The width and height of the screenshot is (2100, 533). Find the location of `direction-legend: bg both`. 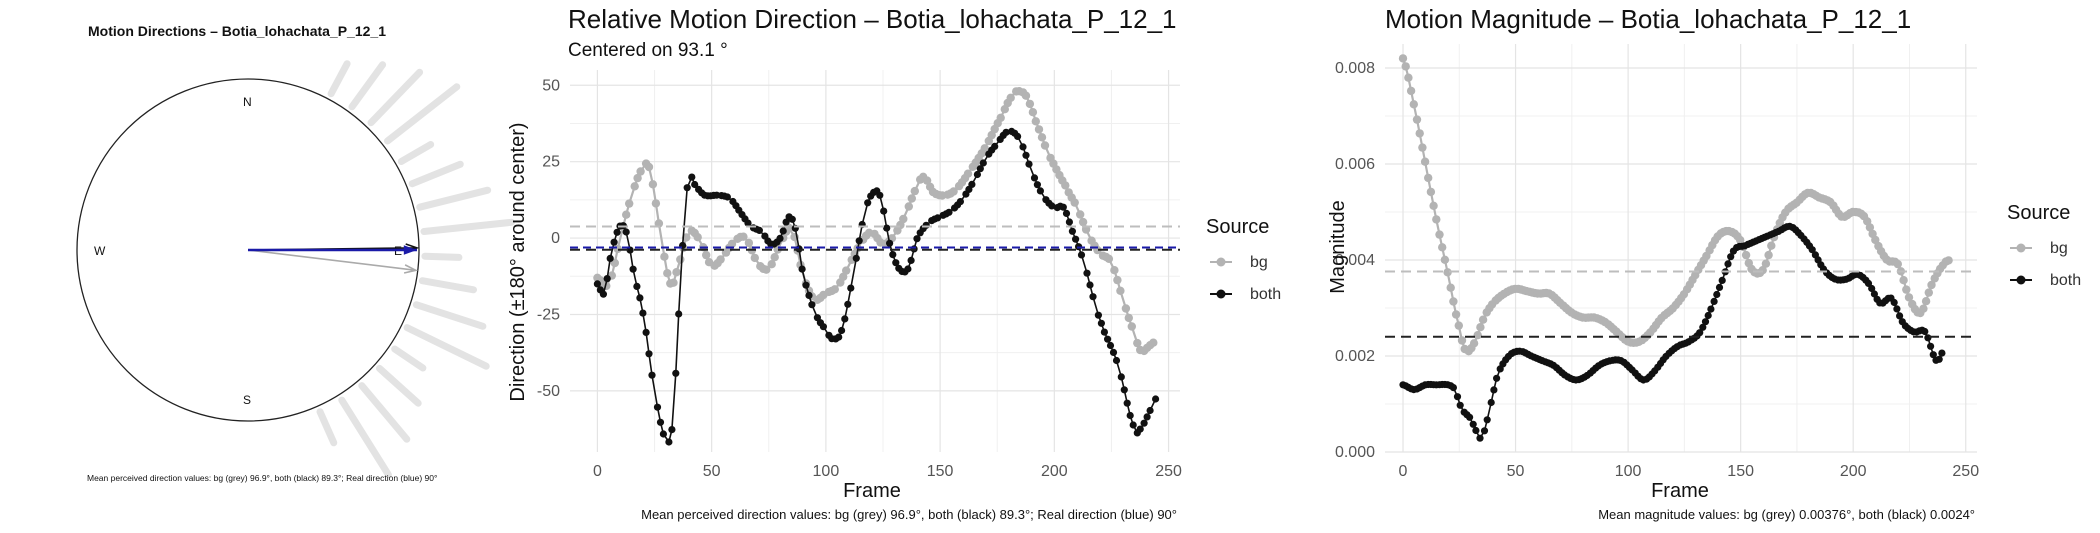

direction-legend: bg both is located at coordinates (1245, 278).